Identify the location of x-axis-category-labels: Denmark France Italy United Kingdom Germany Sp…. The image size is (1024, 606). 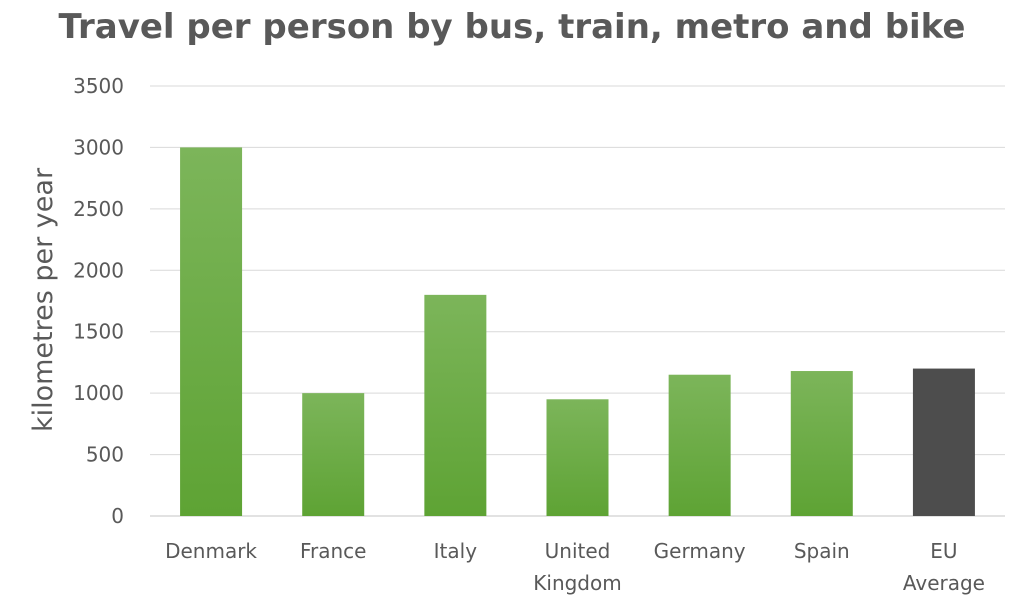
(575, 567).